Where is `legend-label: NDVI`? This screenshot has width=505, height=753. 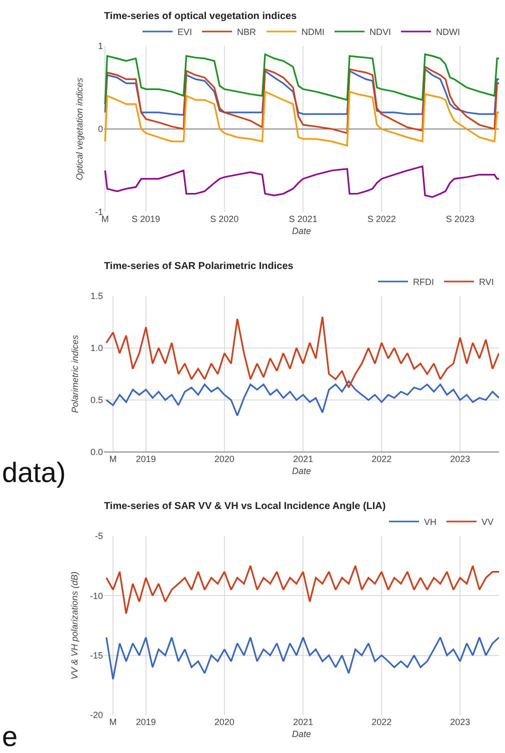
legend-label: NDVI is located at coordinates (381, 32).